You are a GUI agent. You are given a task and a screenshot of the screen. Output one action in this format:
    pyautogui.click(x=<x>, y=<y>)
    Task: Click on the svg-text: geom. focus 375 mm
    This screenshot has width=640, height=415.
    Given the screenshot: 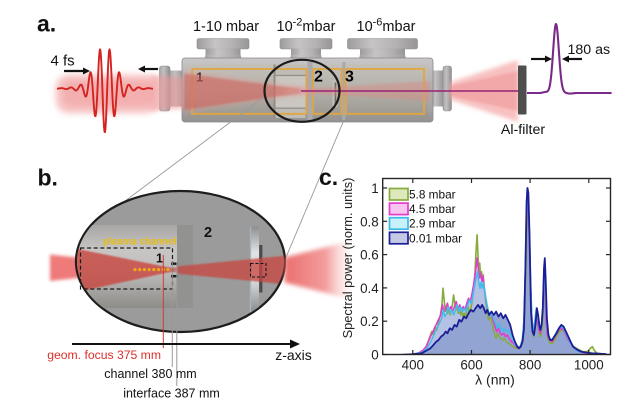 What is the action you would take?
    pyautogui.click(x=104, y=355)
    